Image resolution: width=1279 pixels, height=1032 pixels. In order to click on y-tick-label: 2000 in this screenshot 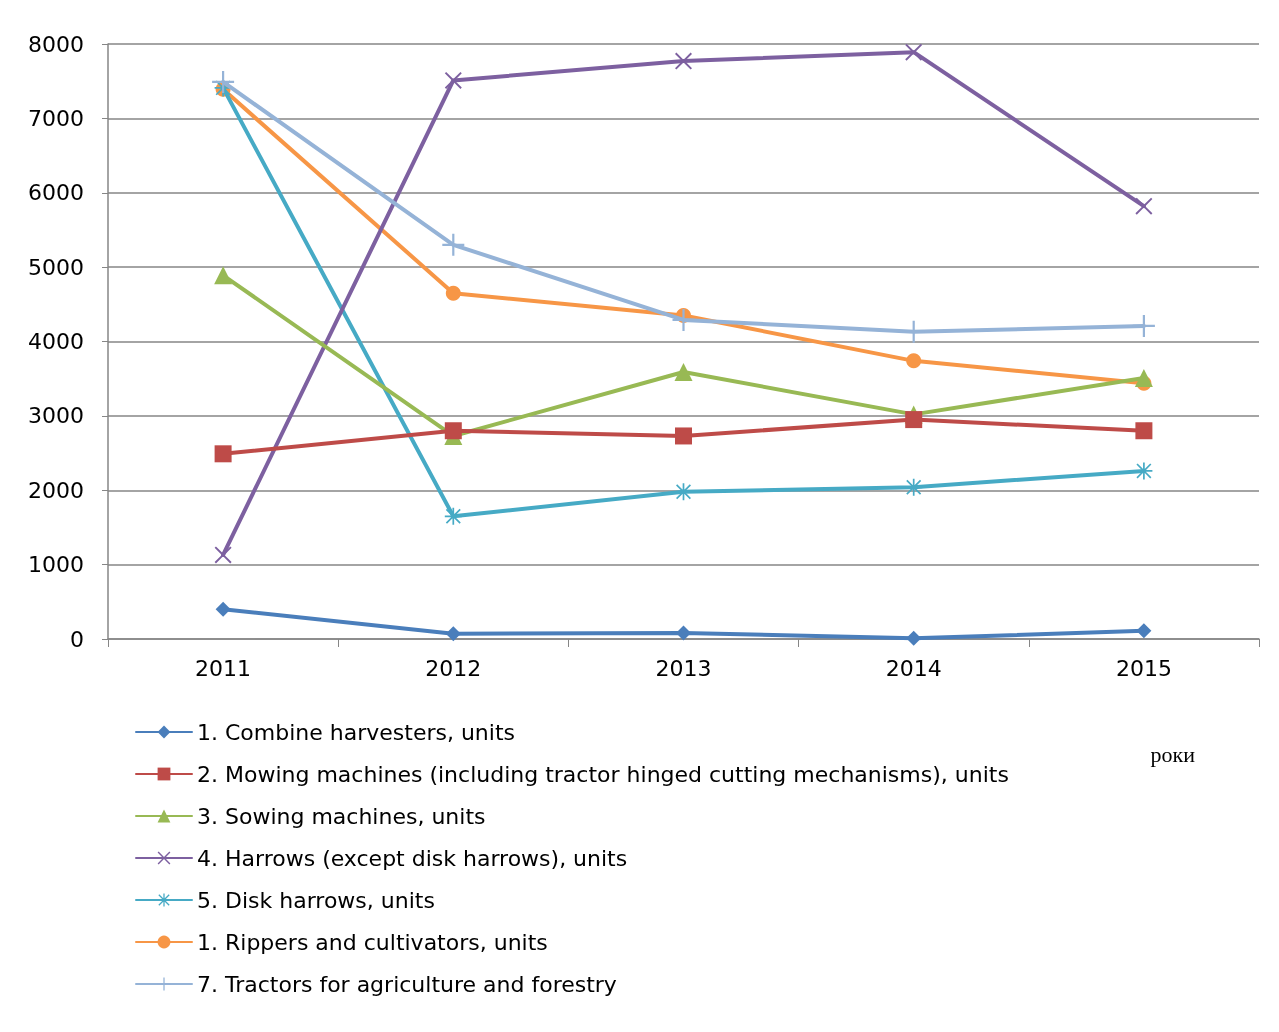, I will do `click(56, 490)`.